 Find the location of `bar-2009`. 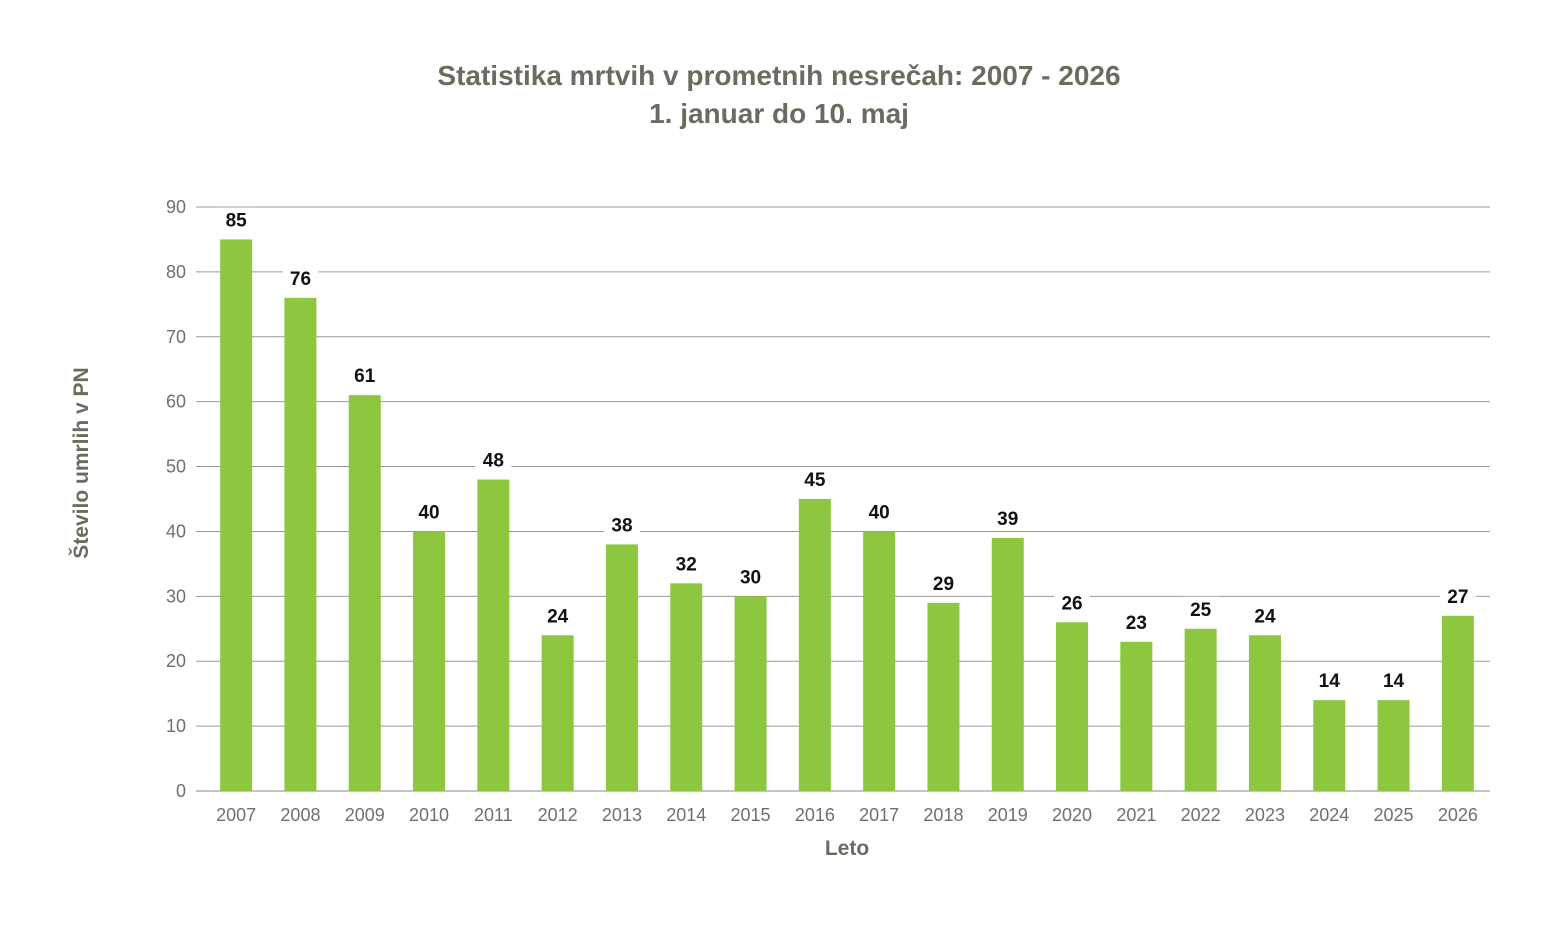

bar-2009 is located at coordinates (364, 593).